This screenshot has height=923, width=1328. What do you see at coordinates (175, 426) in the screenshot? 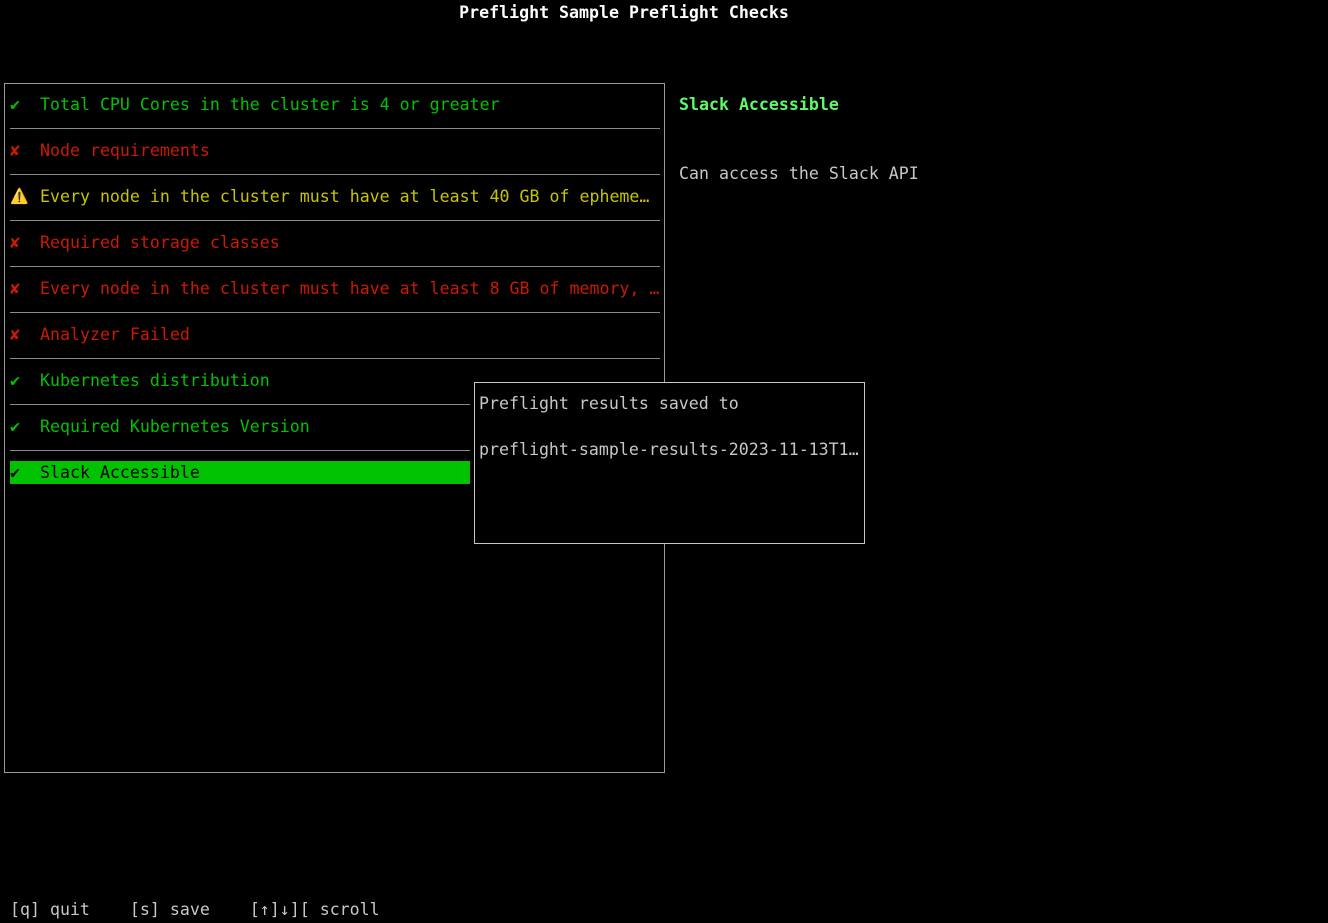
I see `check-label: Required Kubernetes Version` at bounding box center [175, 426].